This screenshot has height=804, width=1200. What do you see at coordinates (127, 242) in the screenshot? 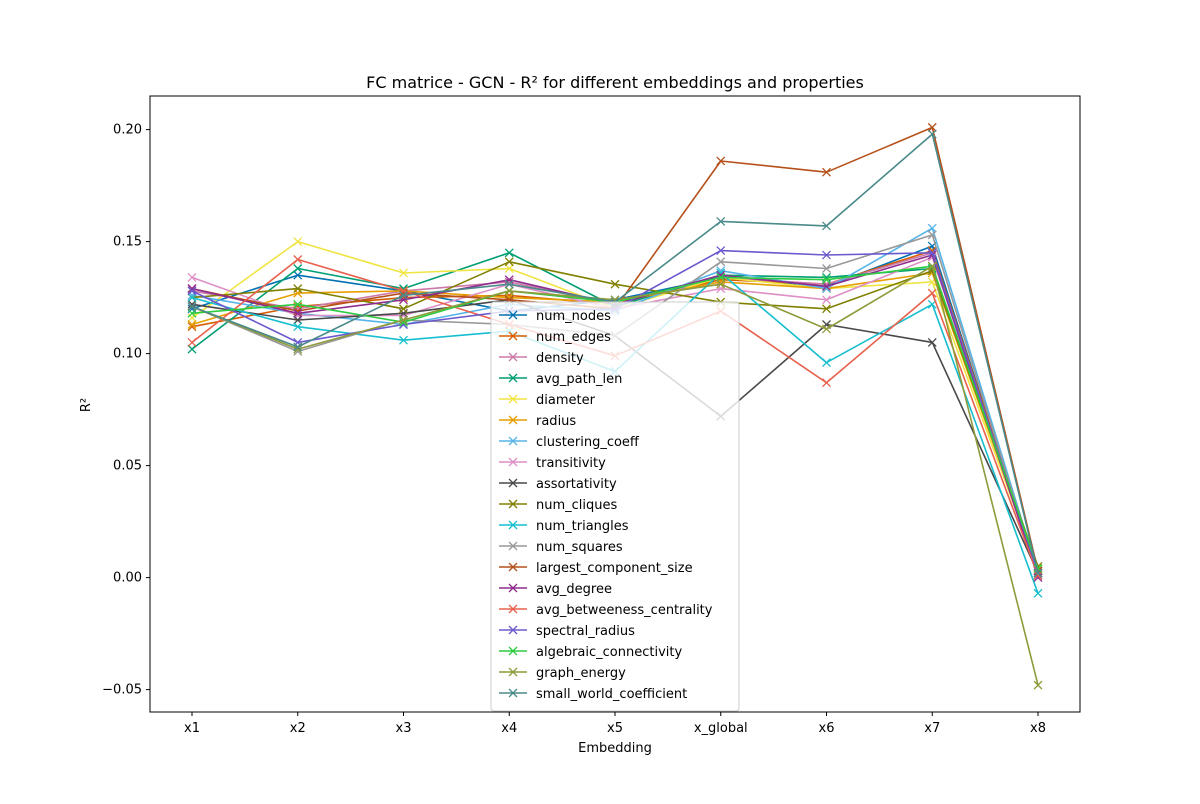
I see `y-tick-label: 0.15` at bounding box center [127, 242].